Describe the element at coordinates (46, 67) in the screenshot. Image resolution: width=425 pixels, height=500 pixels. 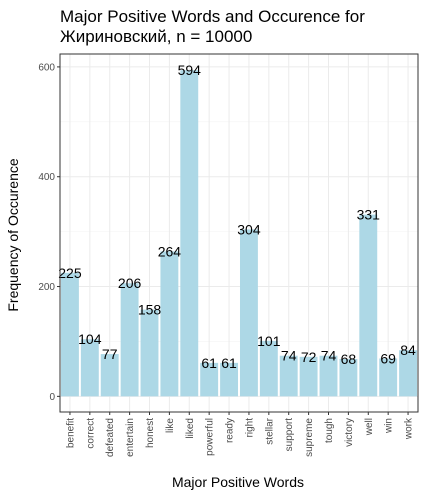
I see `y-tick-label: 600` at that location.